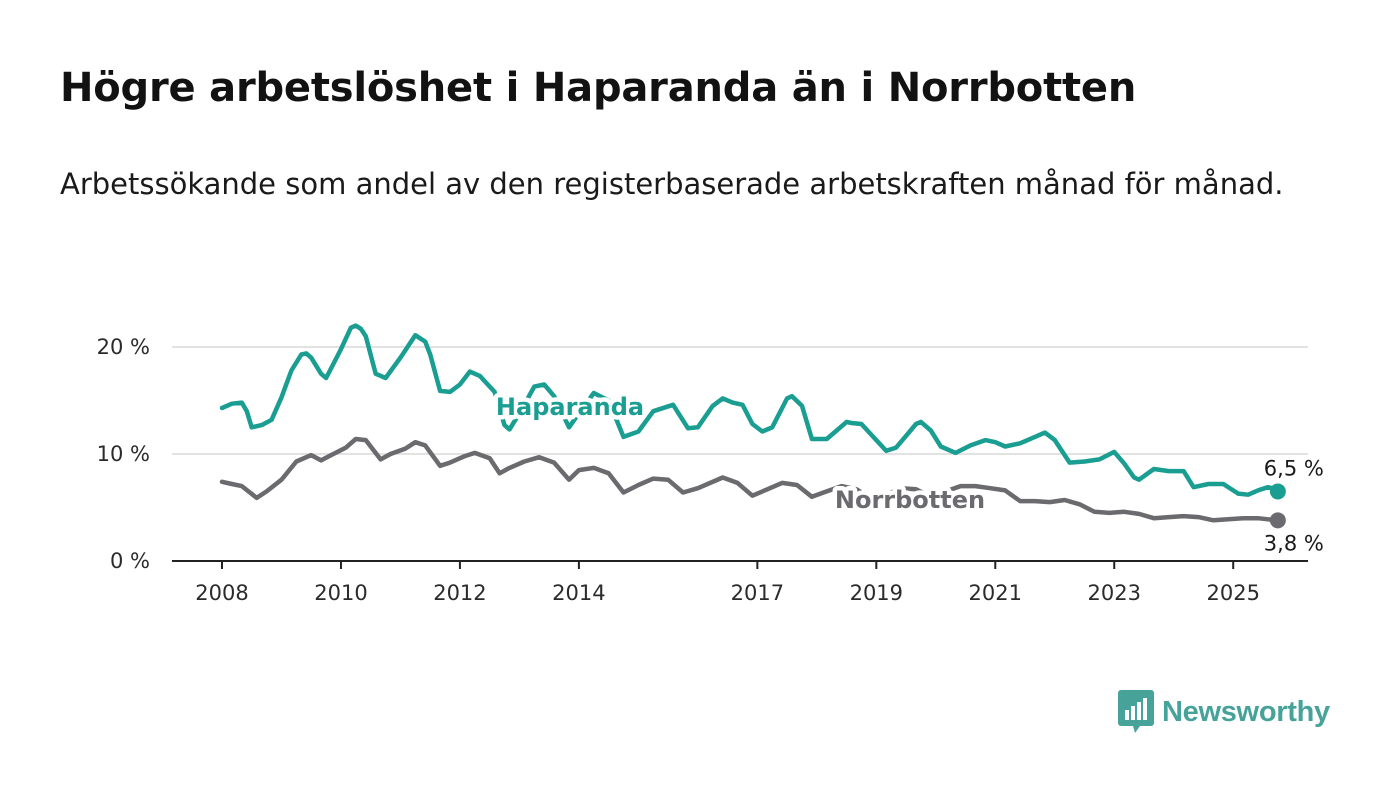 This screenshot has width=1400, height=794. I want to click on x-tick-label: 2023, so click(1114, 593).